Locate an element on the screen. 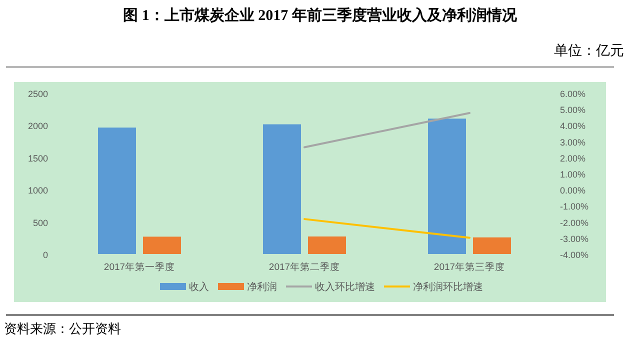 The width and height of the screenshot is (640, 342). legend-label: 净利润环比增速 is located at coordinates (448, 287).